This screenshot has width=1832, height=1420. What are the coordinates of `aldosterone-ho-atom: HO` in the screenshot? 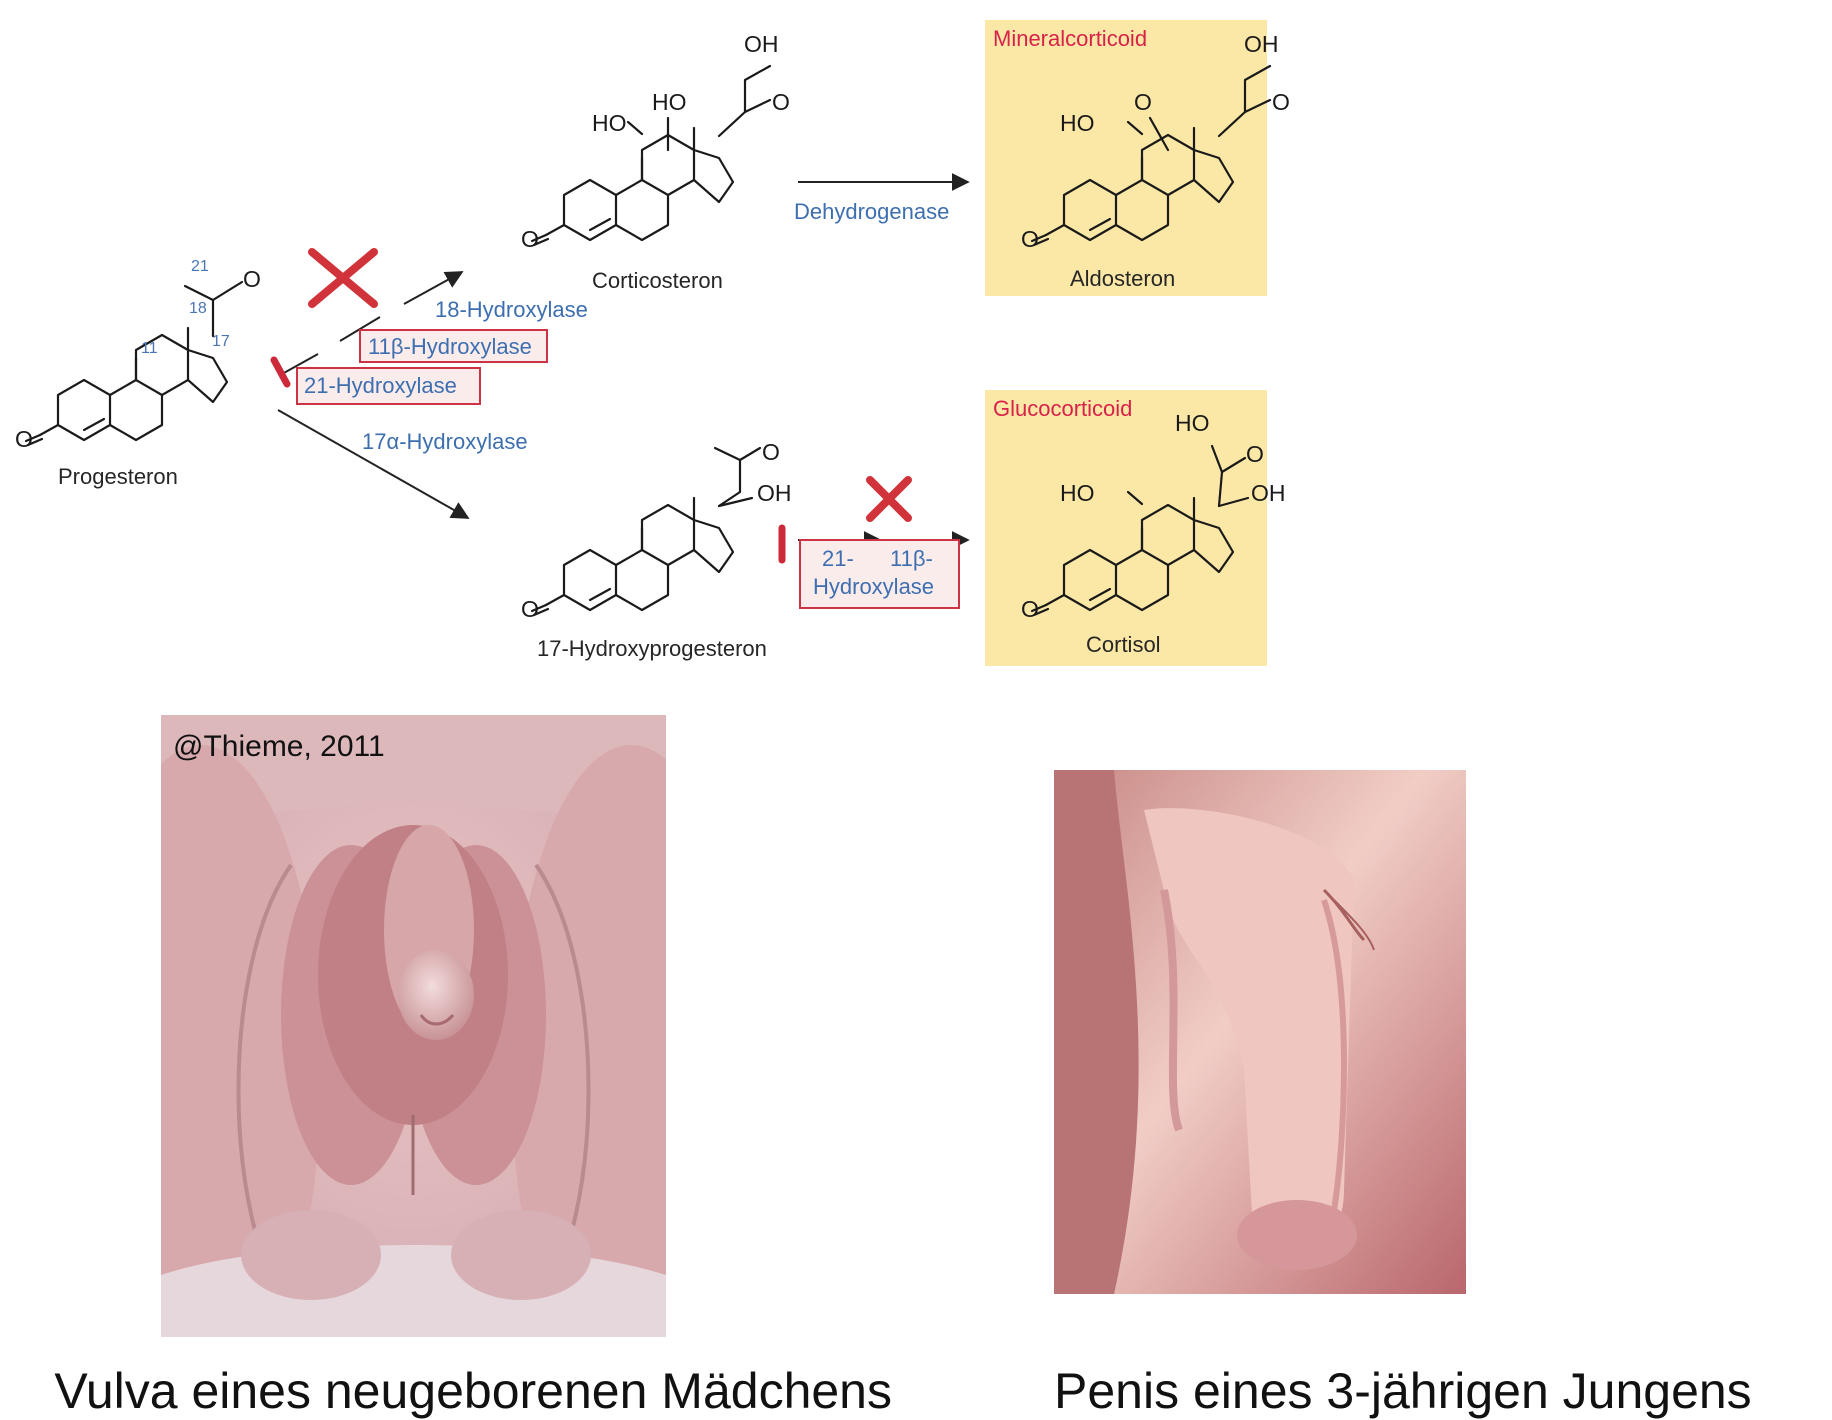 It's located at (1077, 123).